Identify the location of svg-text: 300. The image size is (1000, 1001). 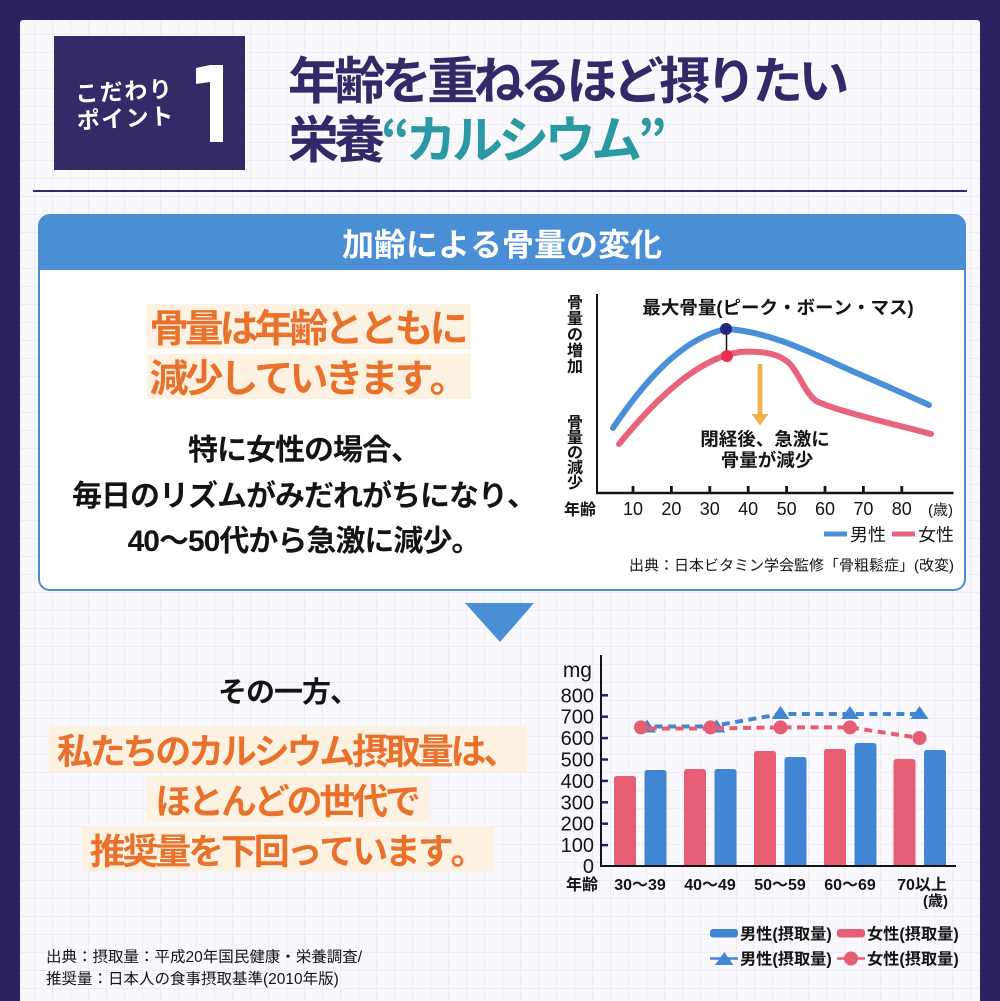
(577, 800).